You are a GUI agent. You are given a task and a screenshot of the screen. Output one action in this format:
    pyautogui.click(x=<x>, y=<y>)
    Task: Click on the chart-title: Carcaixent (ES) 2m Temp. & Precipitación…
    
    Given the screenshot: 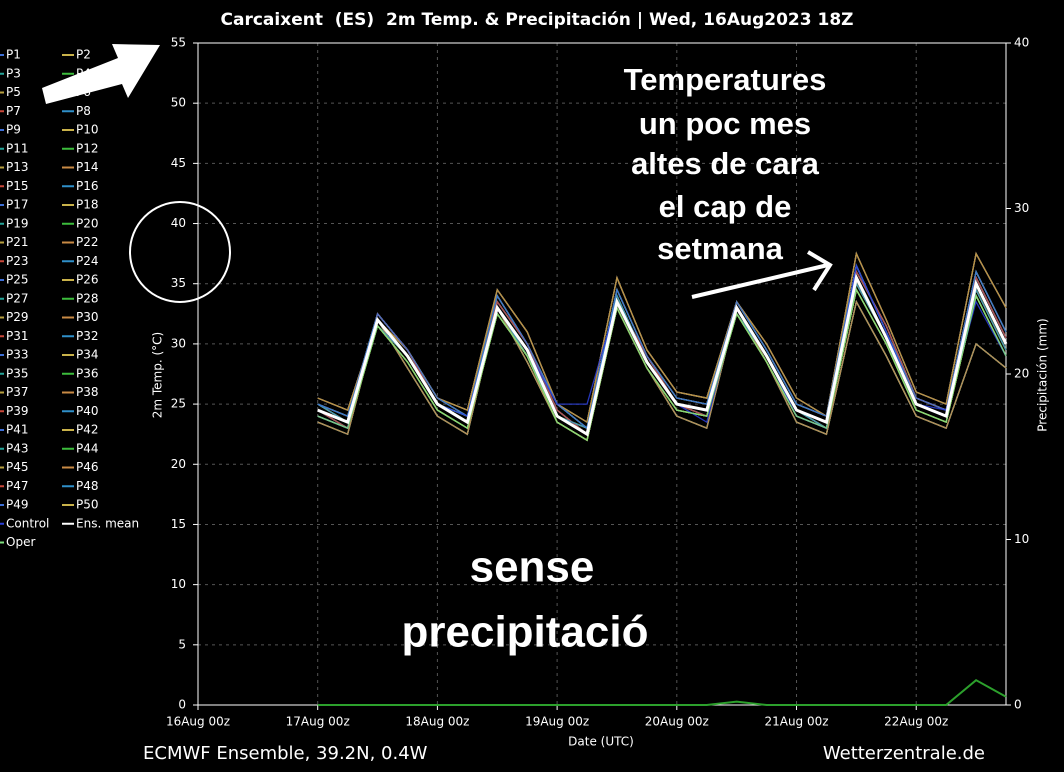 What is the action you would take?
    pyautogui.click(x=537, y=20)
    